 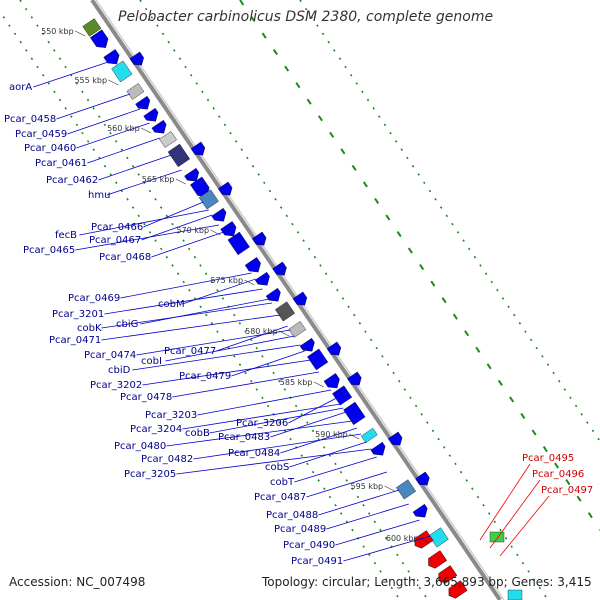 What do you see at coordinates (57, 31) in the screenshot?
I see `kbp-tick-label: 550 kbp` at bounding box center [57, 31].